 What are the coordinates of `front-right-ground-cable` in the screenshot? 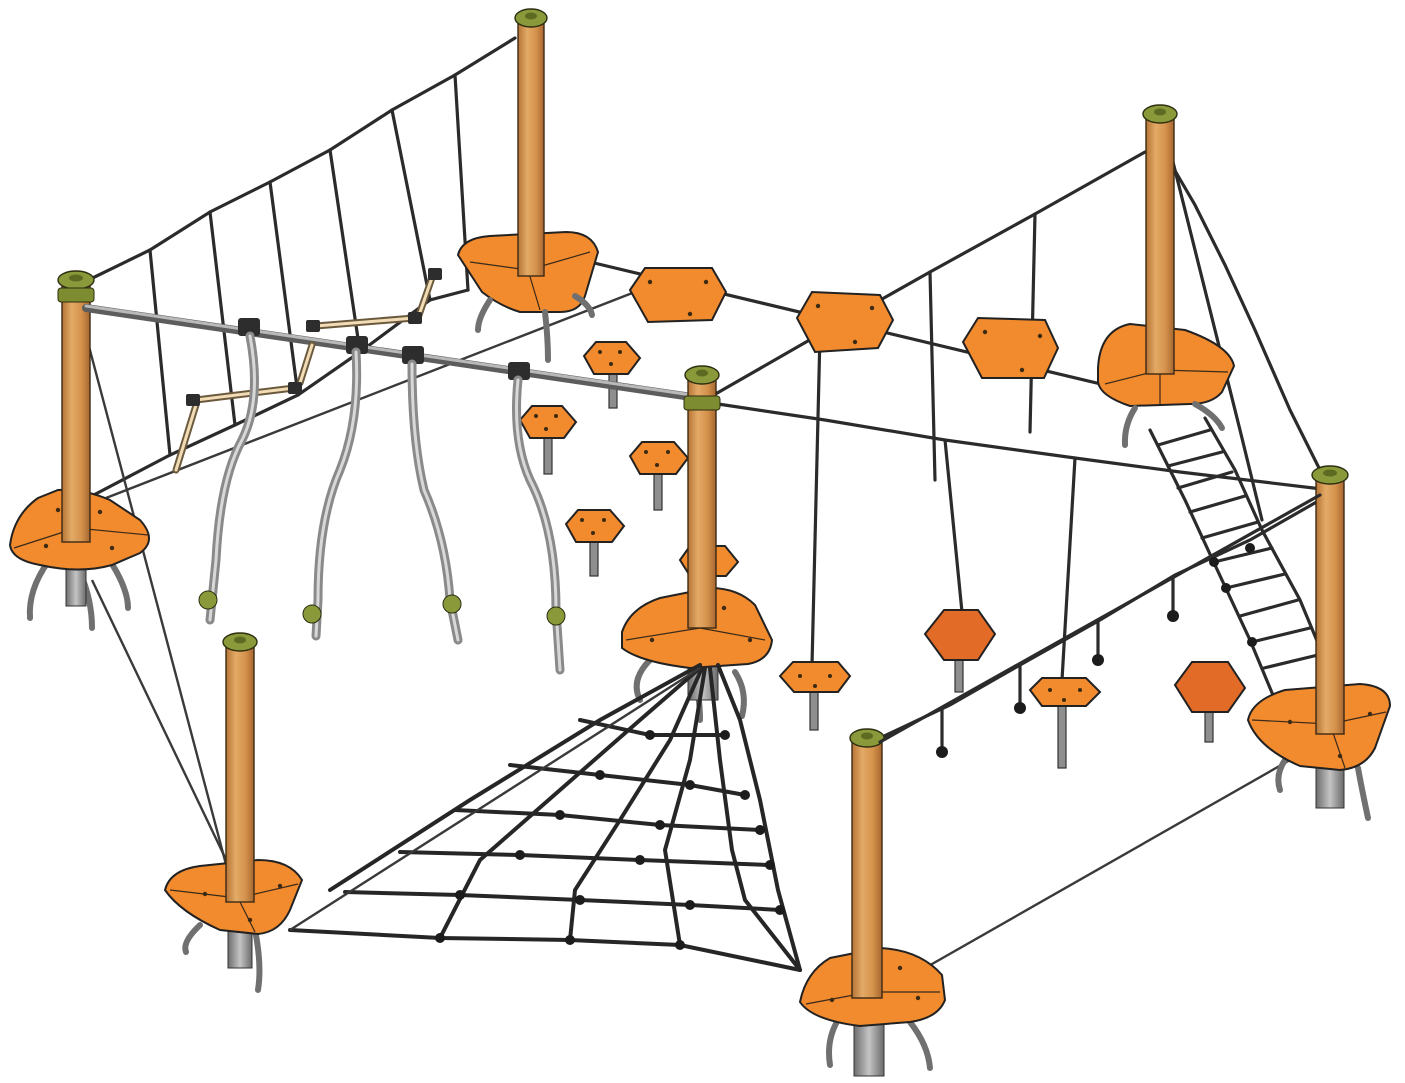 It's located at (1104, 866).